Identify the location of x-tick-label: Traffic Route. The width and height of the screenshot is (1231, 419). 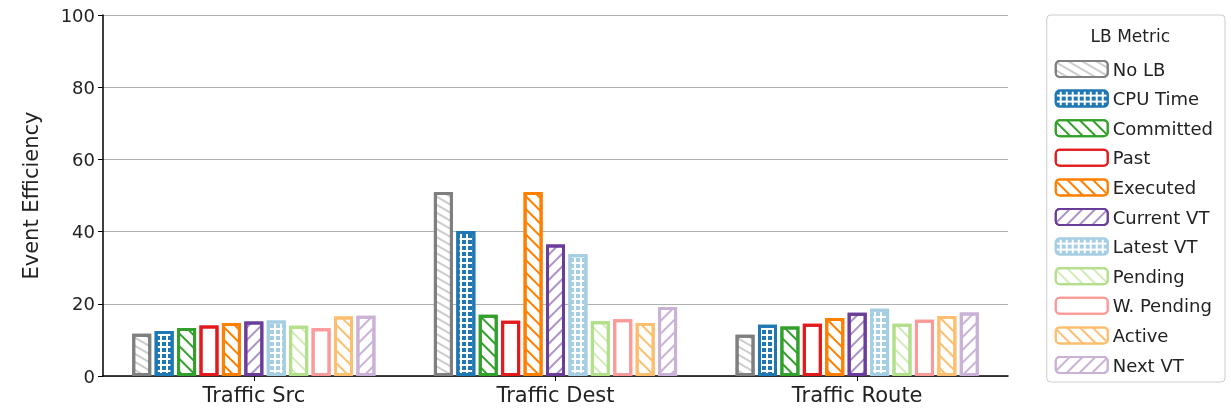
(856, 394).